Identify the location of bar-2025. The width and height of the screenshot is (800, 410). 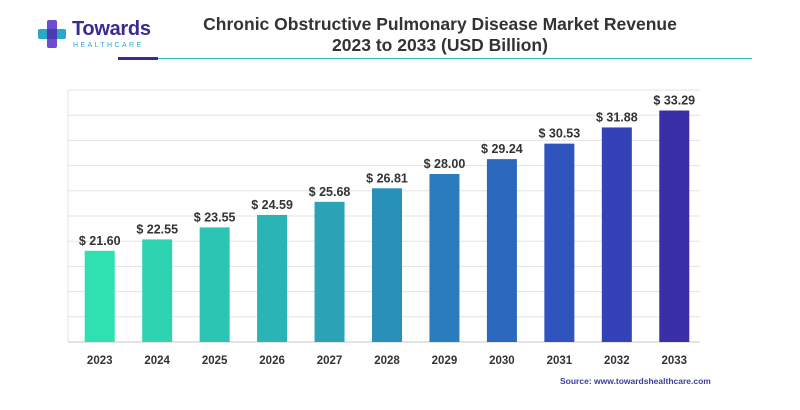
(214, 284).